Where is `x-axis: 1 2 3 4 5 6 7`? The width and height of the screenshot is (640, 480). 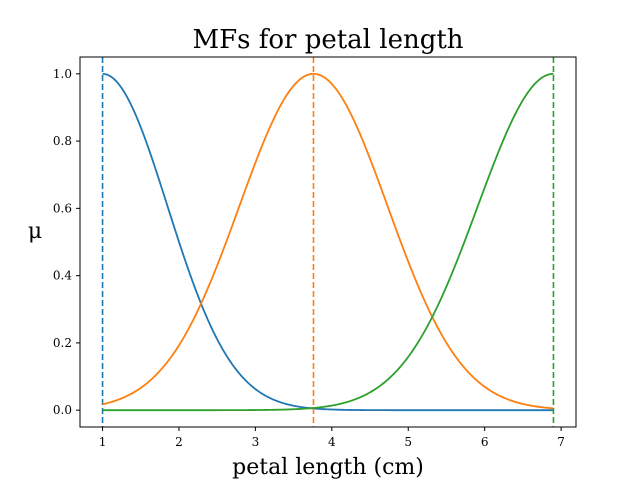
x-axis: 1 2 3 4 5 6 7 is located at coordinates (332, 438).